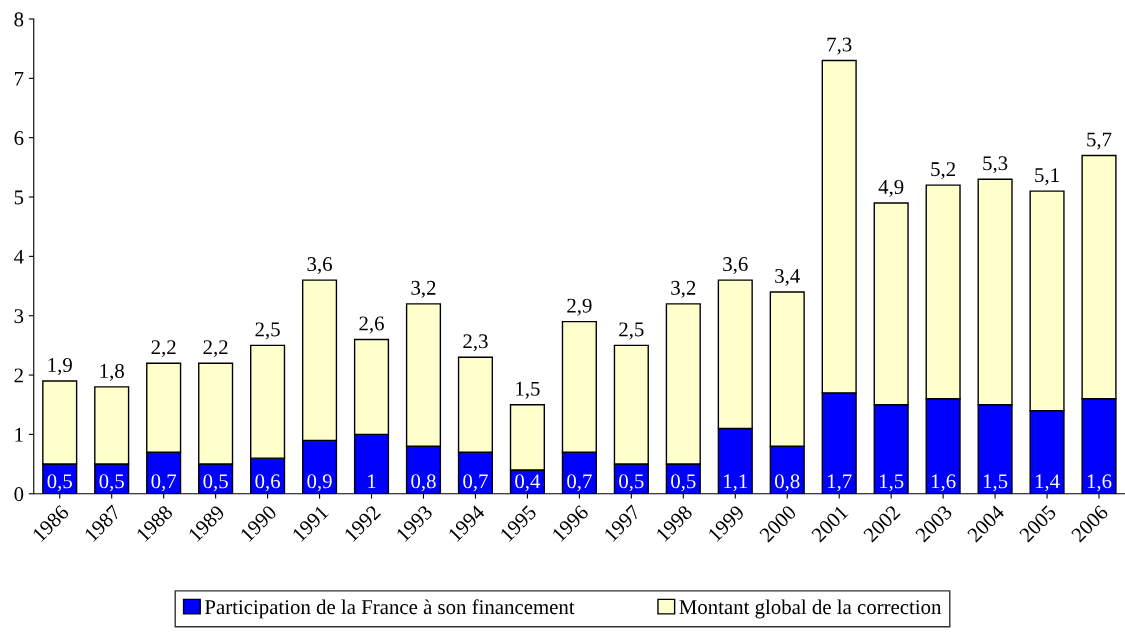 The height and width of the screenshot is (633, 1125). I want to click on total-label: 5,2, so click(943, 171).